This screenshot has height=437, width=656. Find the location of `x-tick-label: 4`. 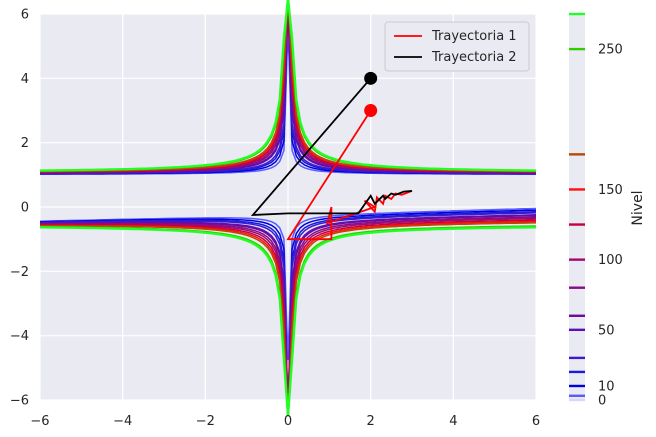

x-tick-label: 4 is located at coordinates (453, 421).